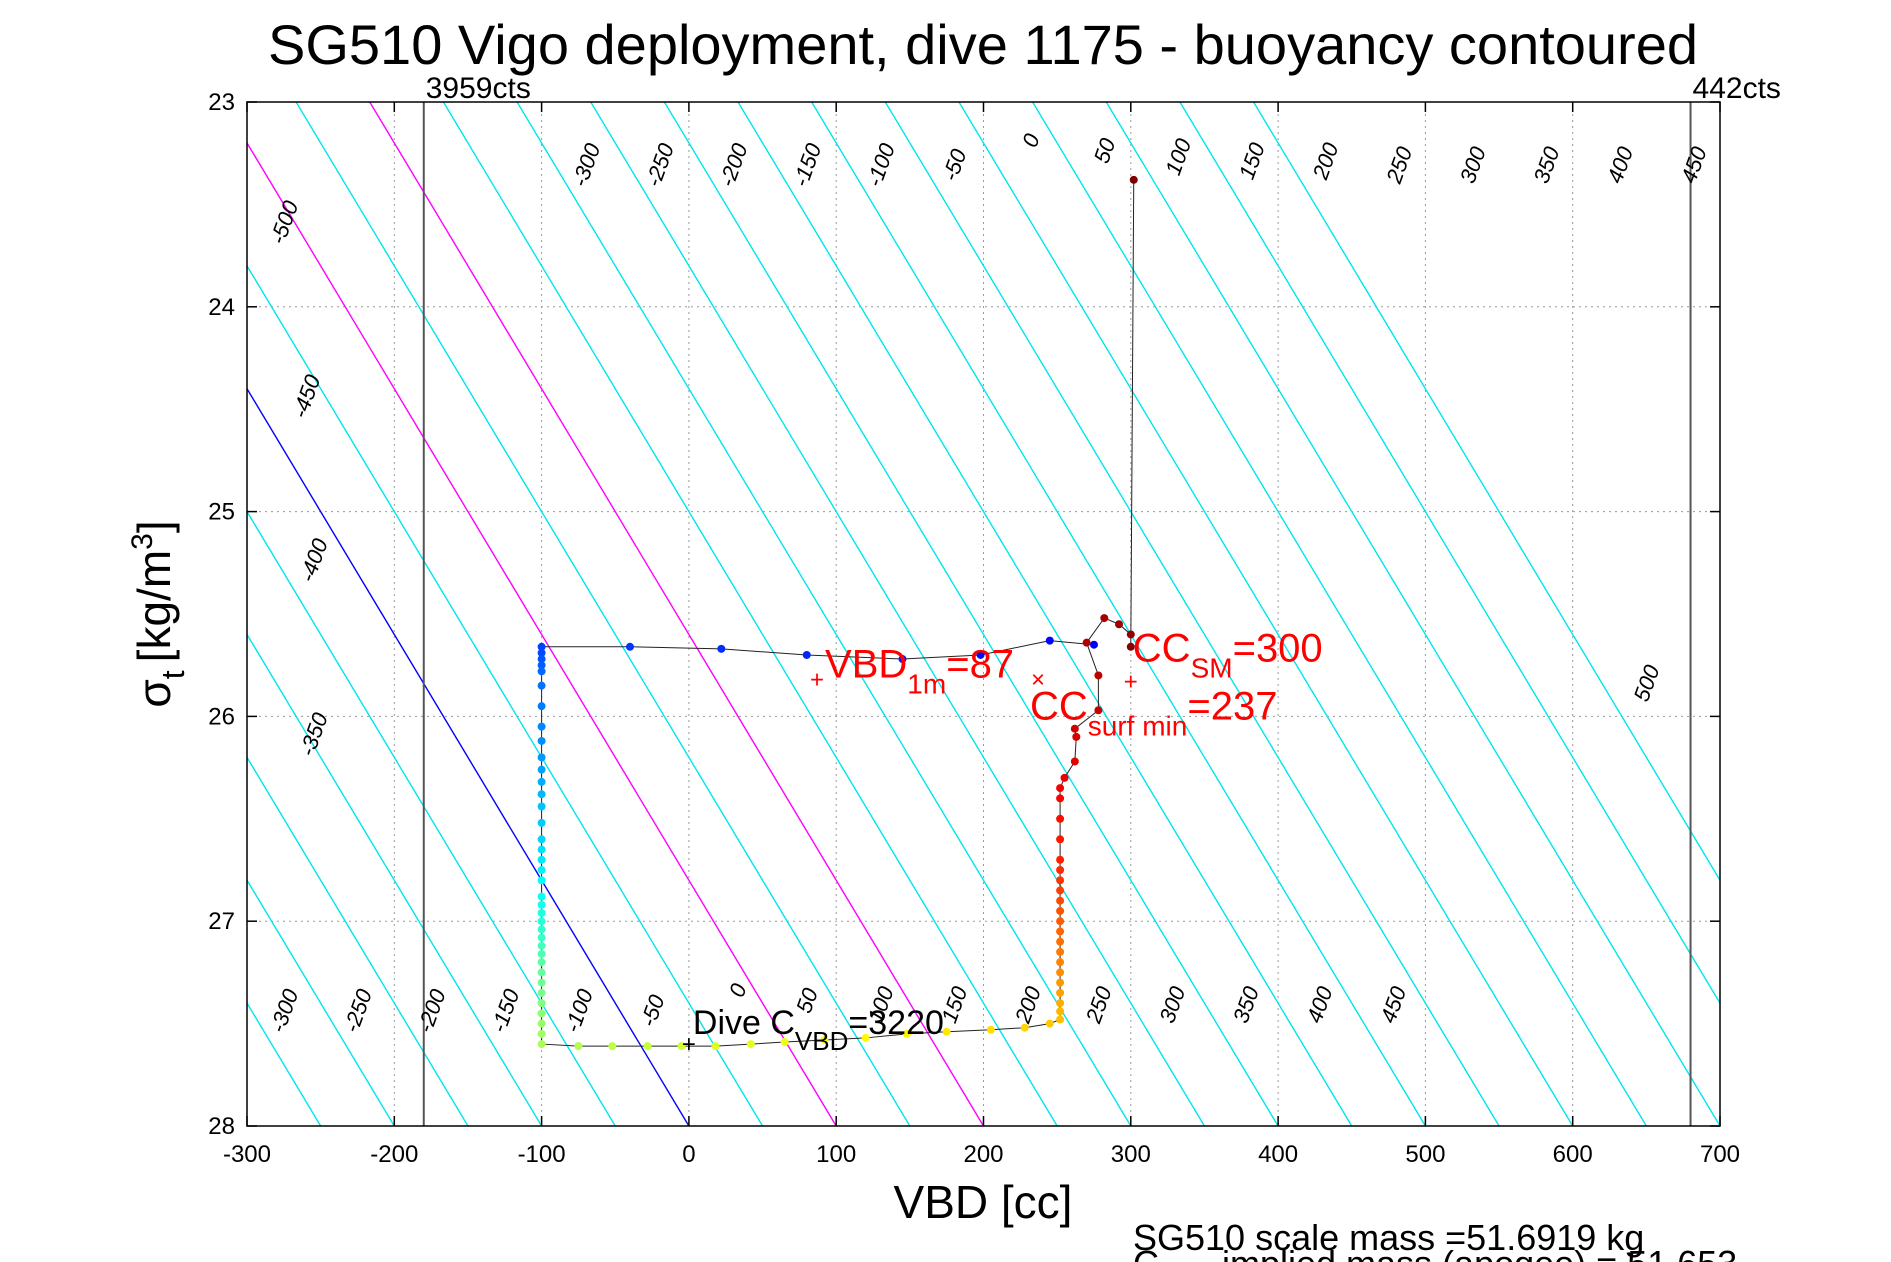 Image resolution: width=1891 pixels, height=1262 pixels. What do you see at coordinates (1228, 655) in the screenshot?
I see `annotation-label: CCSM=300` at bounding box center [1228, 655].